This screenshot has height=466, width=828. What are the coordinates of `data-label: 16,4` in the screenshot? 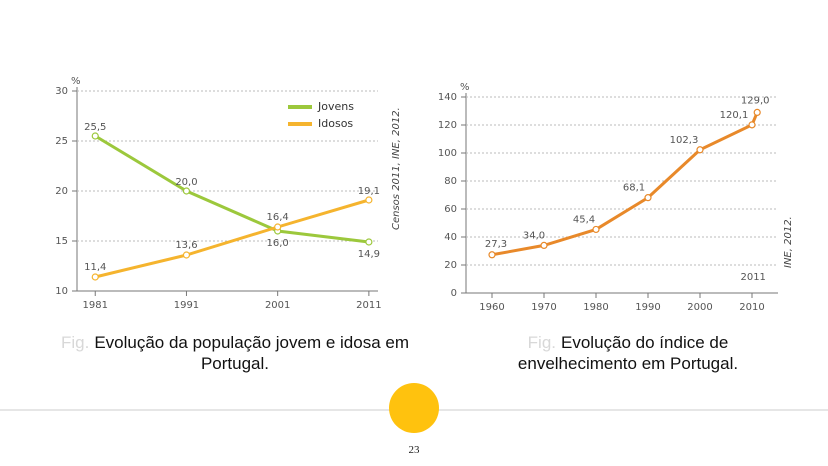 It's located at (278, 217).